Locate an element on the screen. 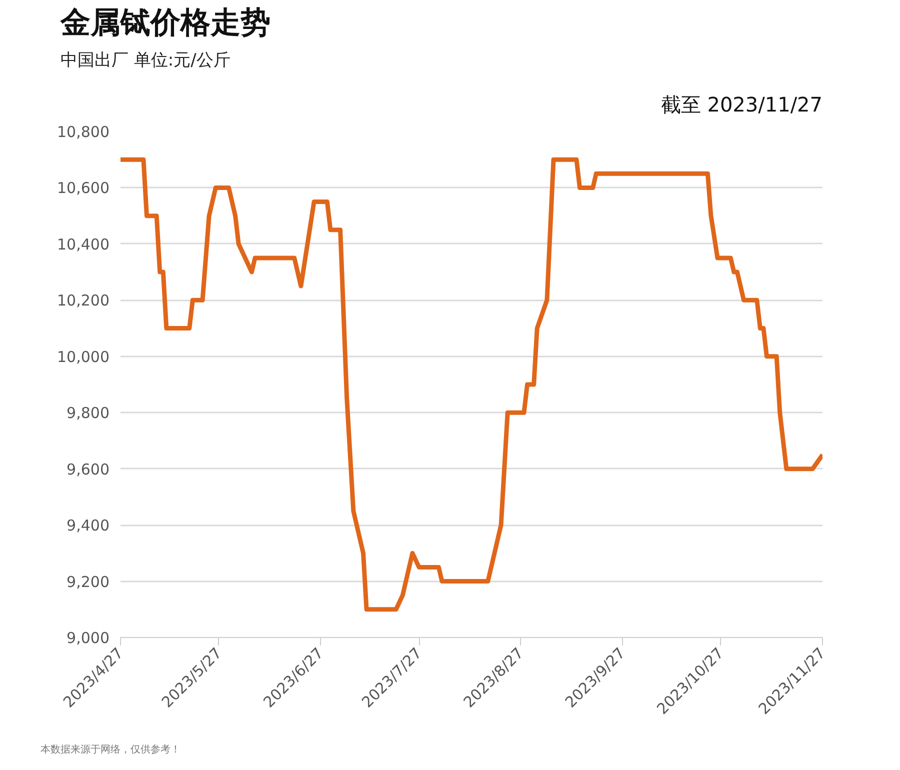 The image size is (900, 770). text: 截至 2023/11/27 is located at coordinates (741, 104).